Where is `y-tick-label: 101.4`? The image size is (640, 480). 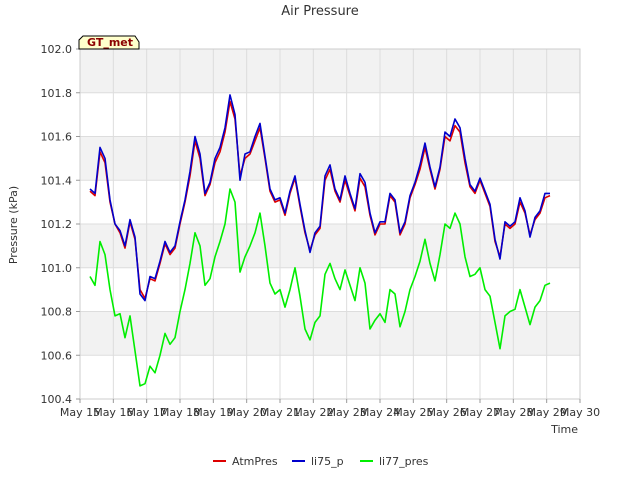
y-tick-label: 101.4 is located at coordinates (57, 180).